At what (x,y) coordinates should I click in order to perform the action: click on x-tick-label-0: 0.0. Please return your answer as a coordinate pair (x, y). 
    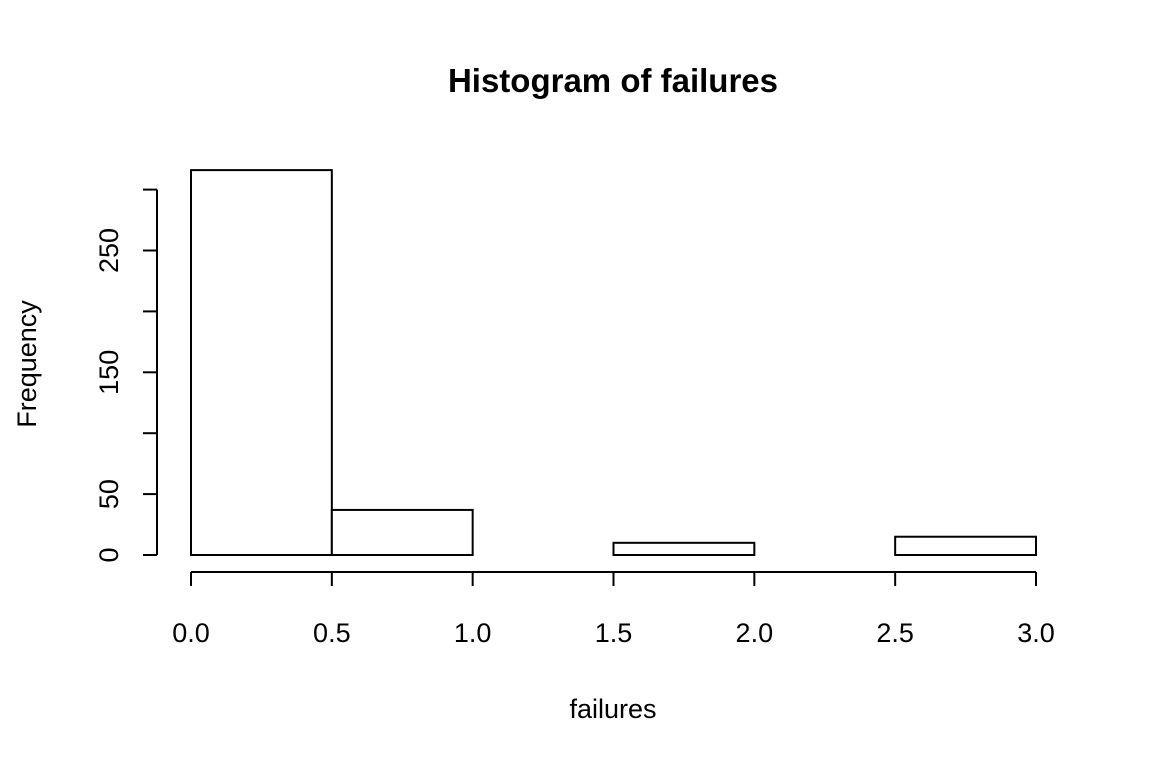
    Looking at the image, I should click on (191, 633).